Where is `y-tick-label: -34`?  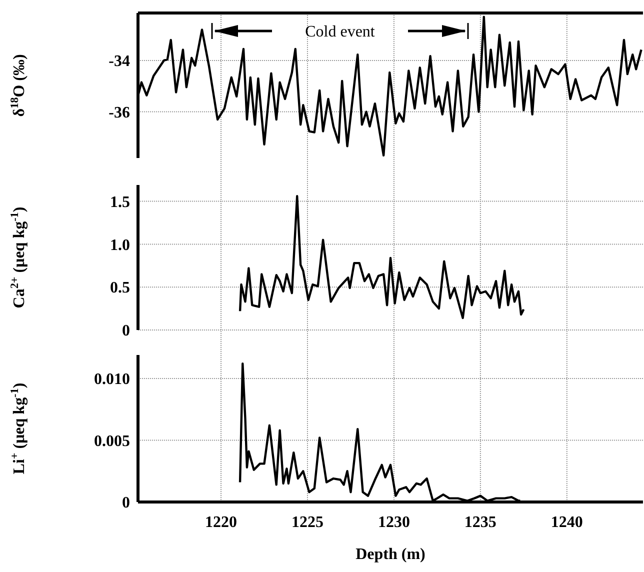 y-tick-label: -34 is located at coordinates (119, 61).